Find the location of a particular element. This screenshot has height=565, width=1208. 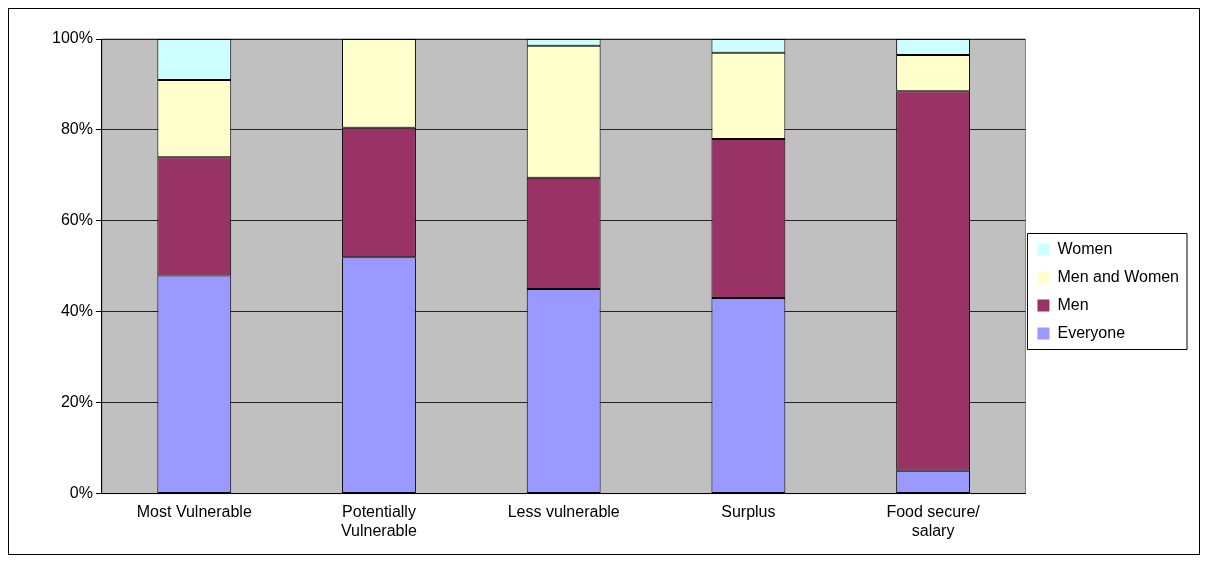

y-tick-label: 100% is located at coordinates (72, 38).